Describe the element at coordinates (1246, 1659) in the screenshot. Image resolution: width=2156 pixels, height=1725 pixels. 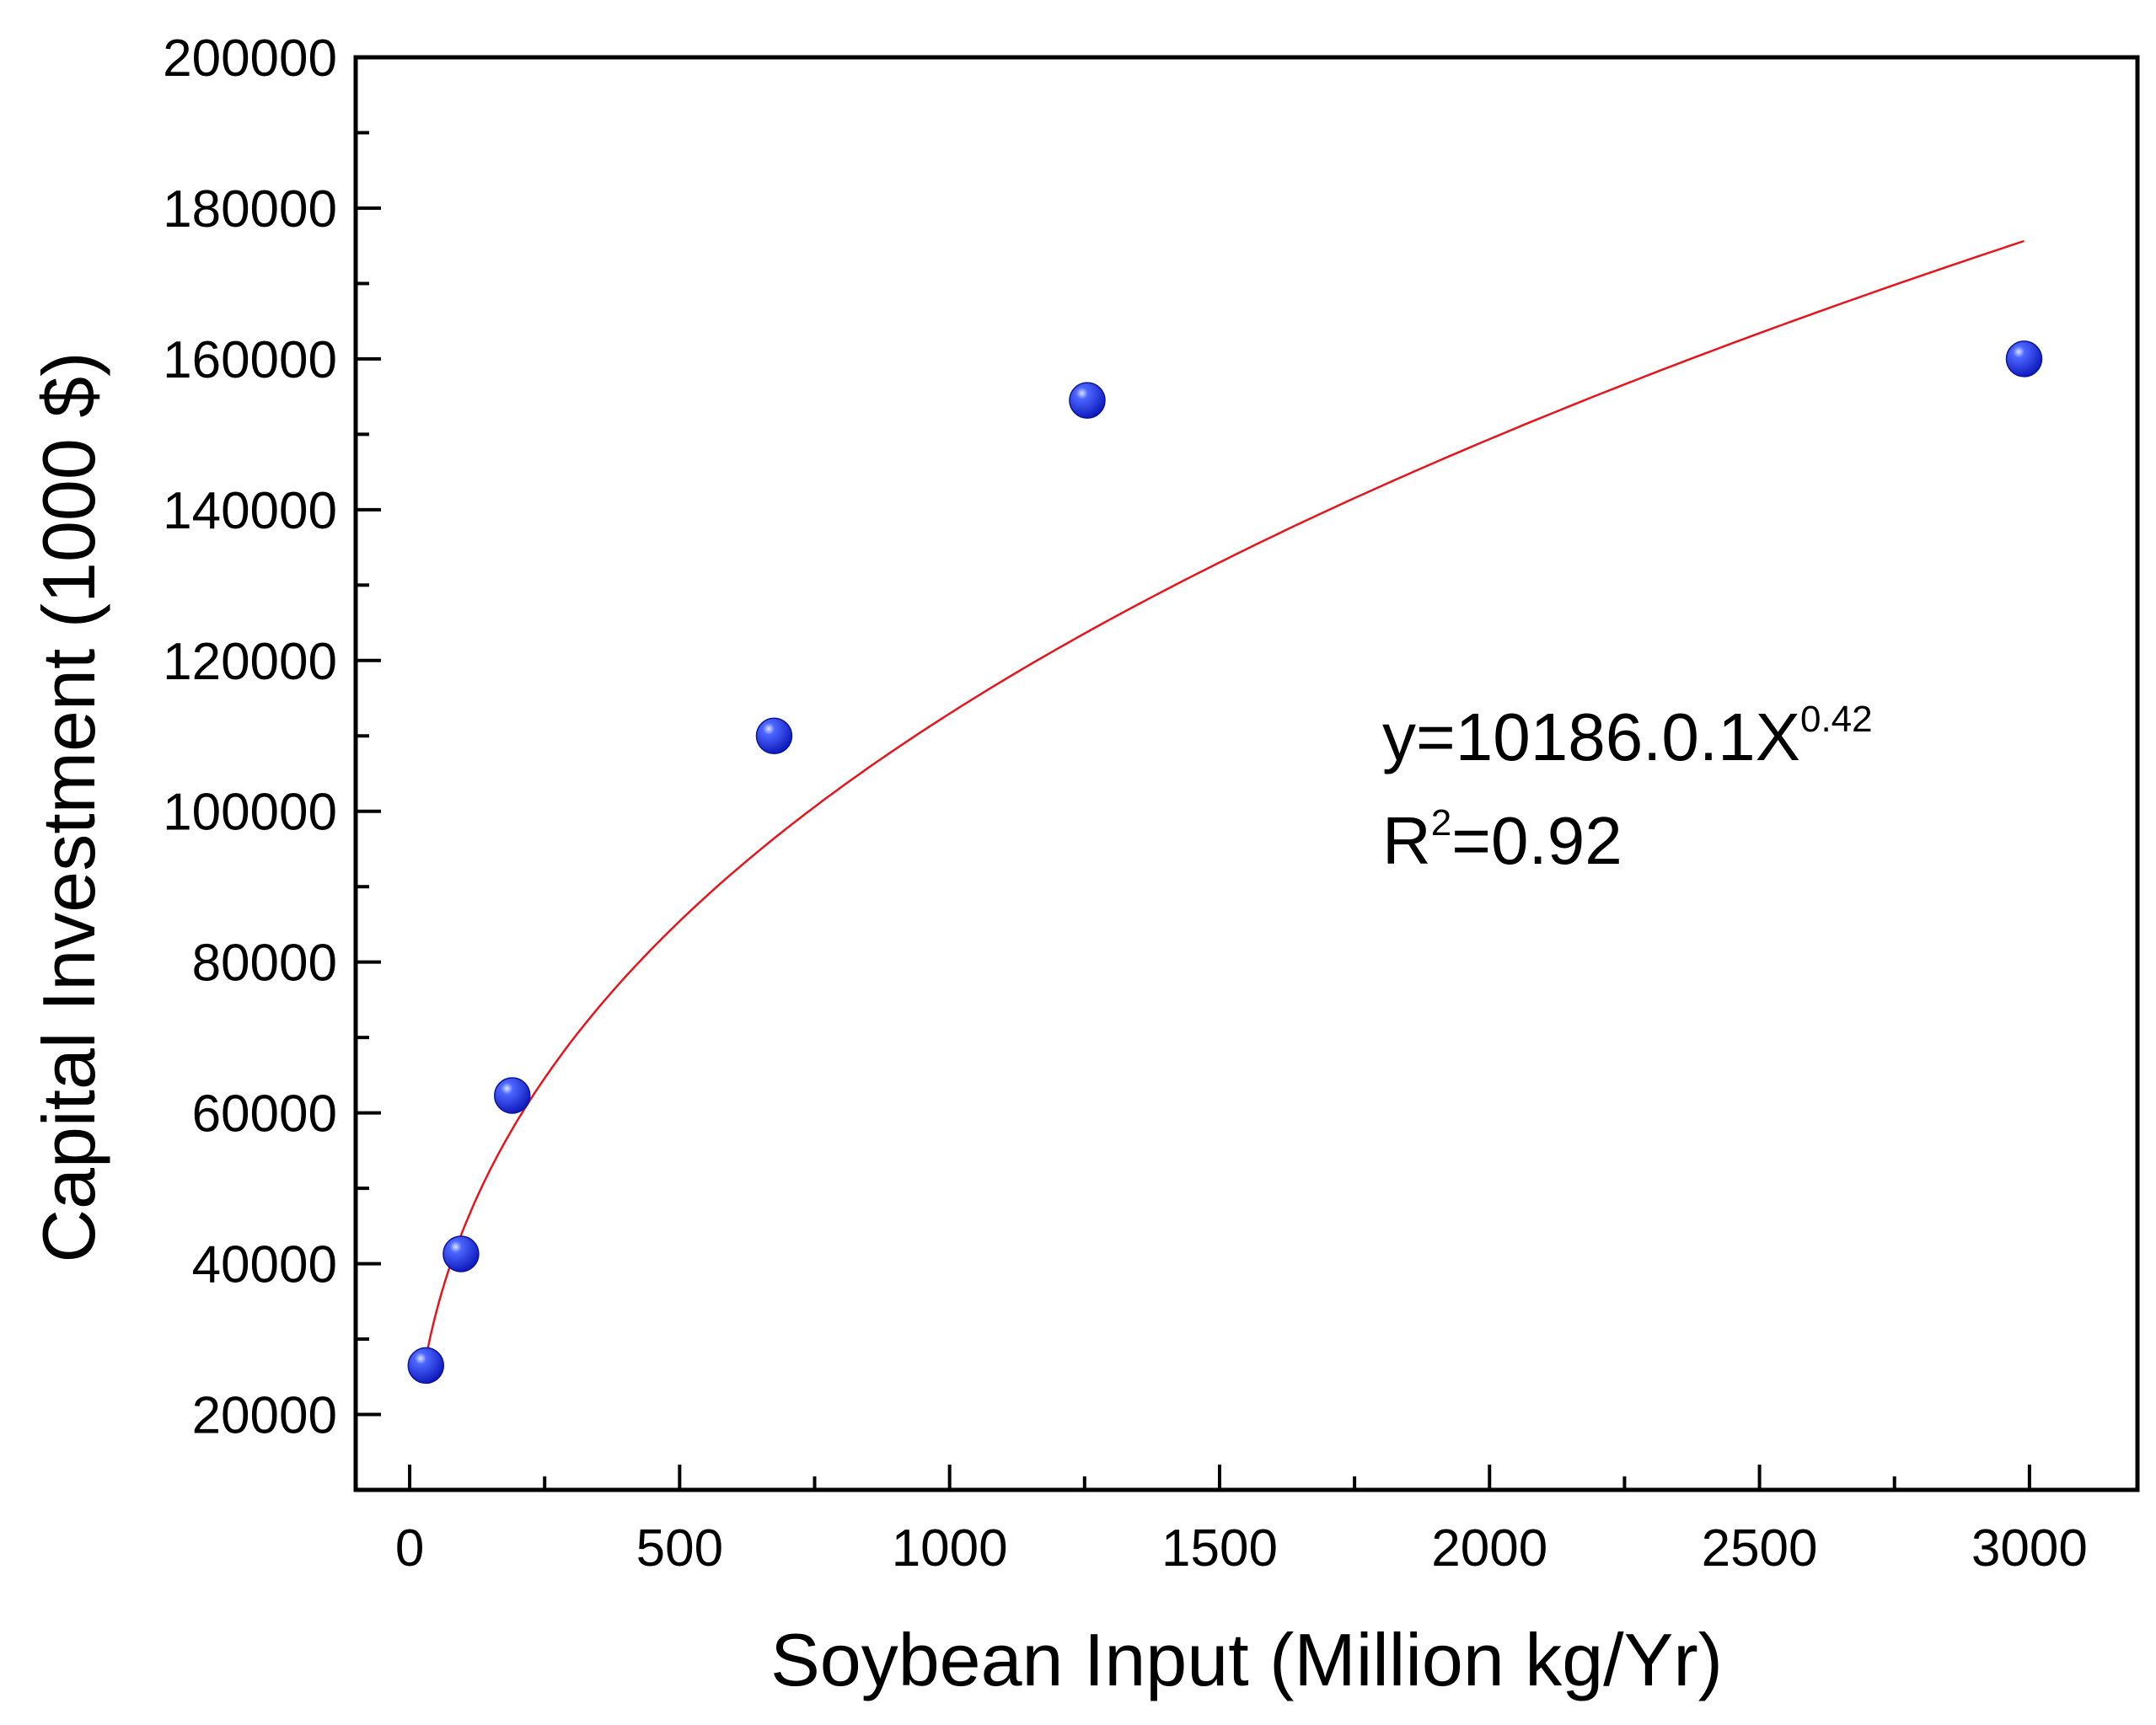
I see `x-axis-title: Soybean Input (Million kg/Yr)` at that location.